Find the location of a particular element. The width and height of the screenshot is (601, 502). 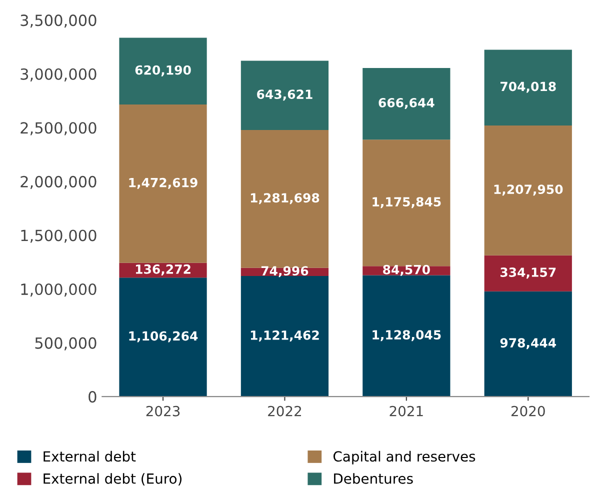

data-label: 136,272 is located at coordinates (163, 270).